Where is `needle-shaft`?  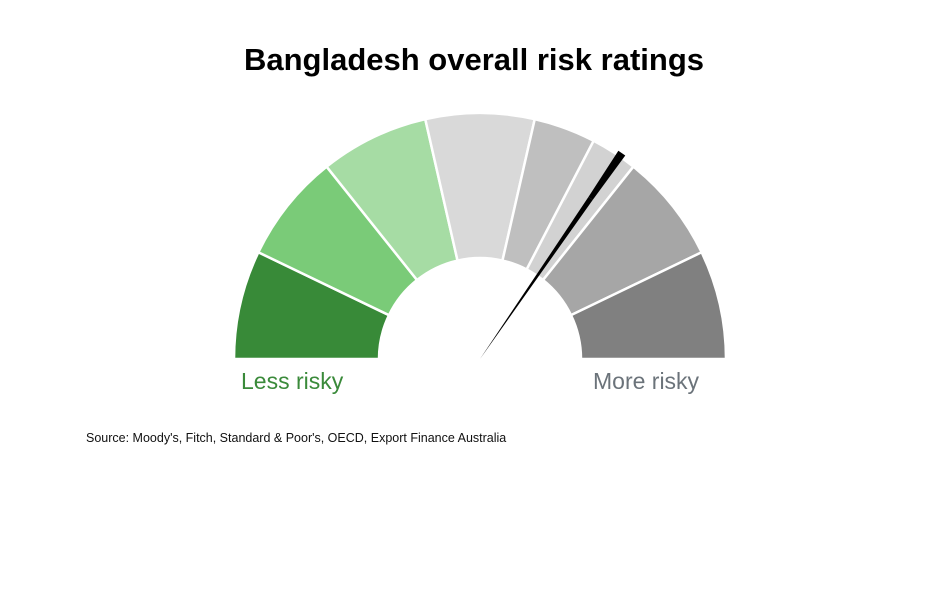 needle-shaft is located at coordinates (536, 277).